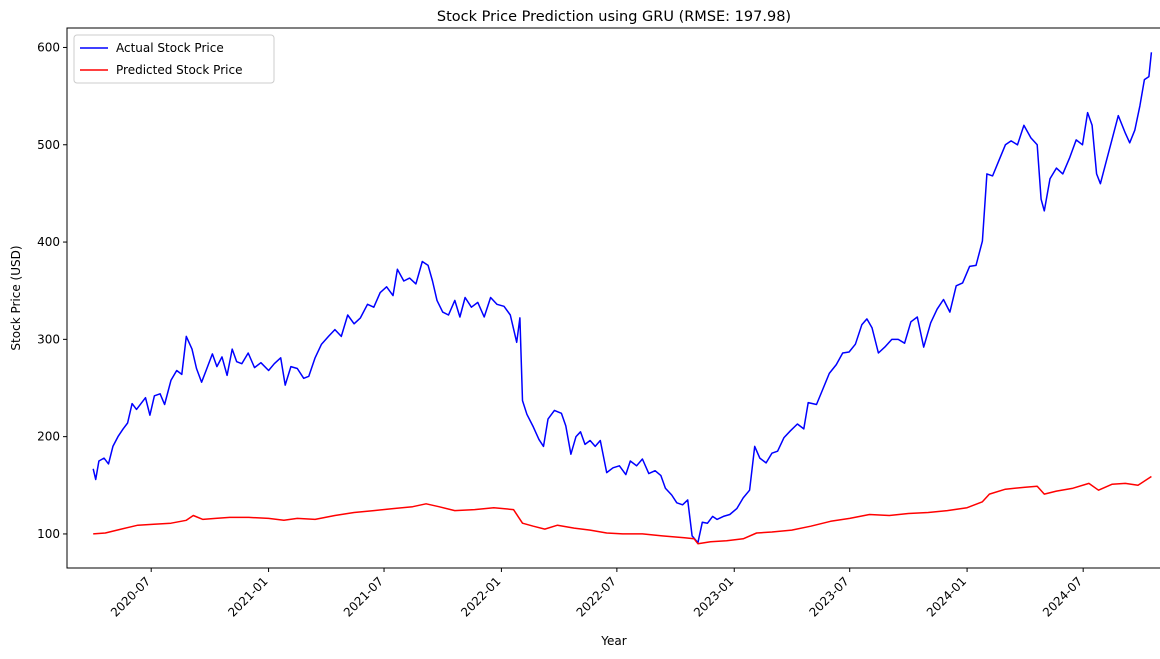 This screenshot has width=1160, height=659. Describe the element at coordinates (52, 290) in the screenshot. I see `y-axis: 100 200 300 400 500 600` at that location.